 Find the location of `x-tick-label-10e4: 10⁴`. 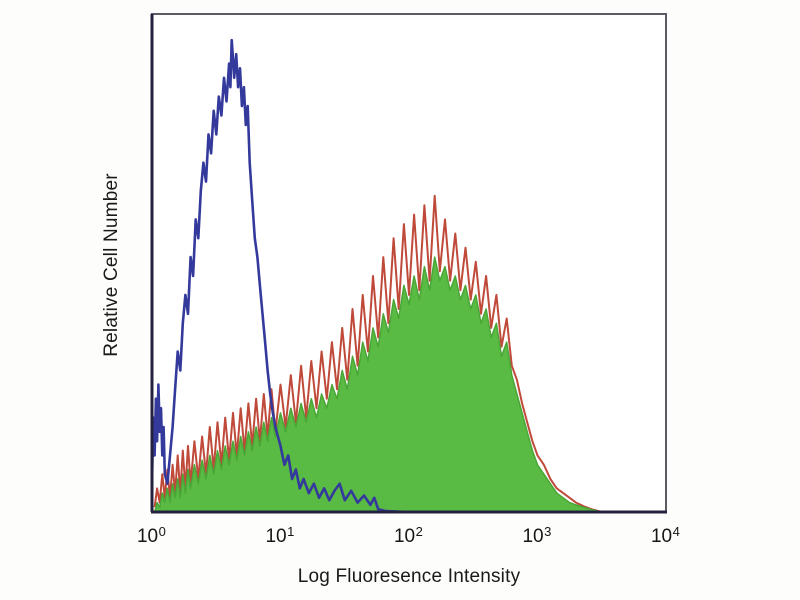

x-tick-label-10e4: 10⁴ is located at coordinates (665, 535).